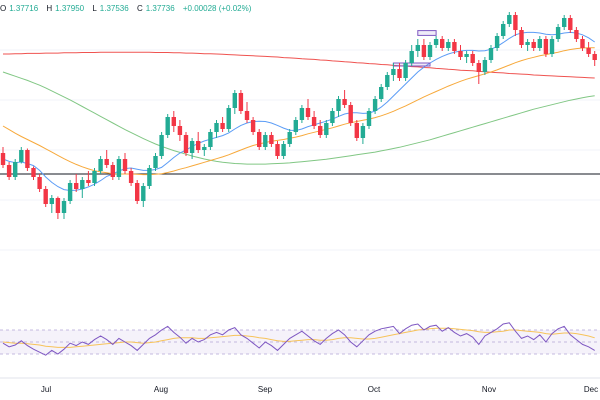 This screenshot has width=600, height=400. I want to click on x-tick-label: Aug, so click(161, 389).